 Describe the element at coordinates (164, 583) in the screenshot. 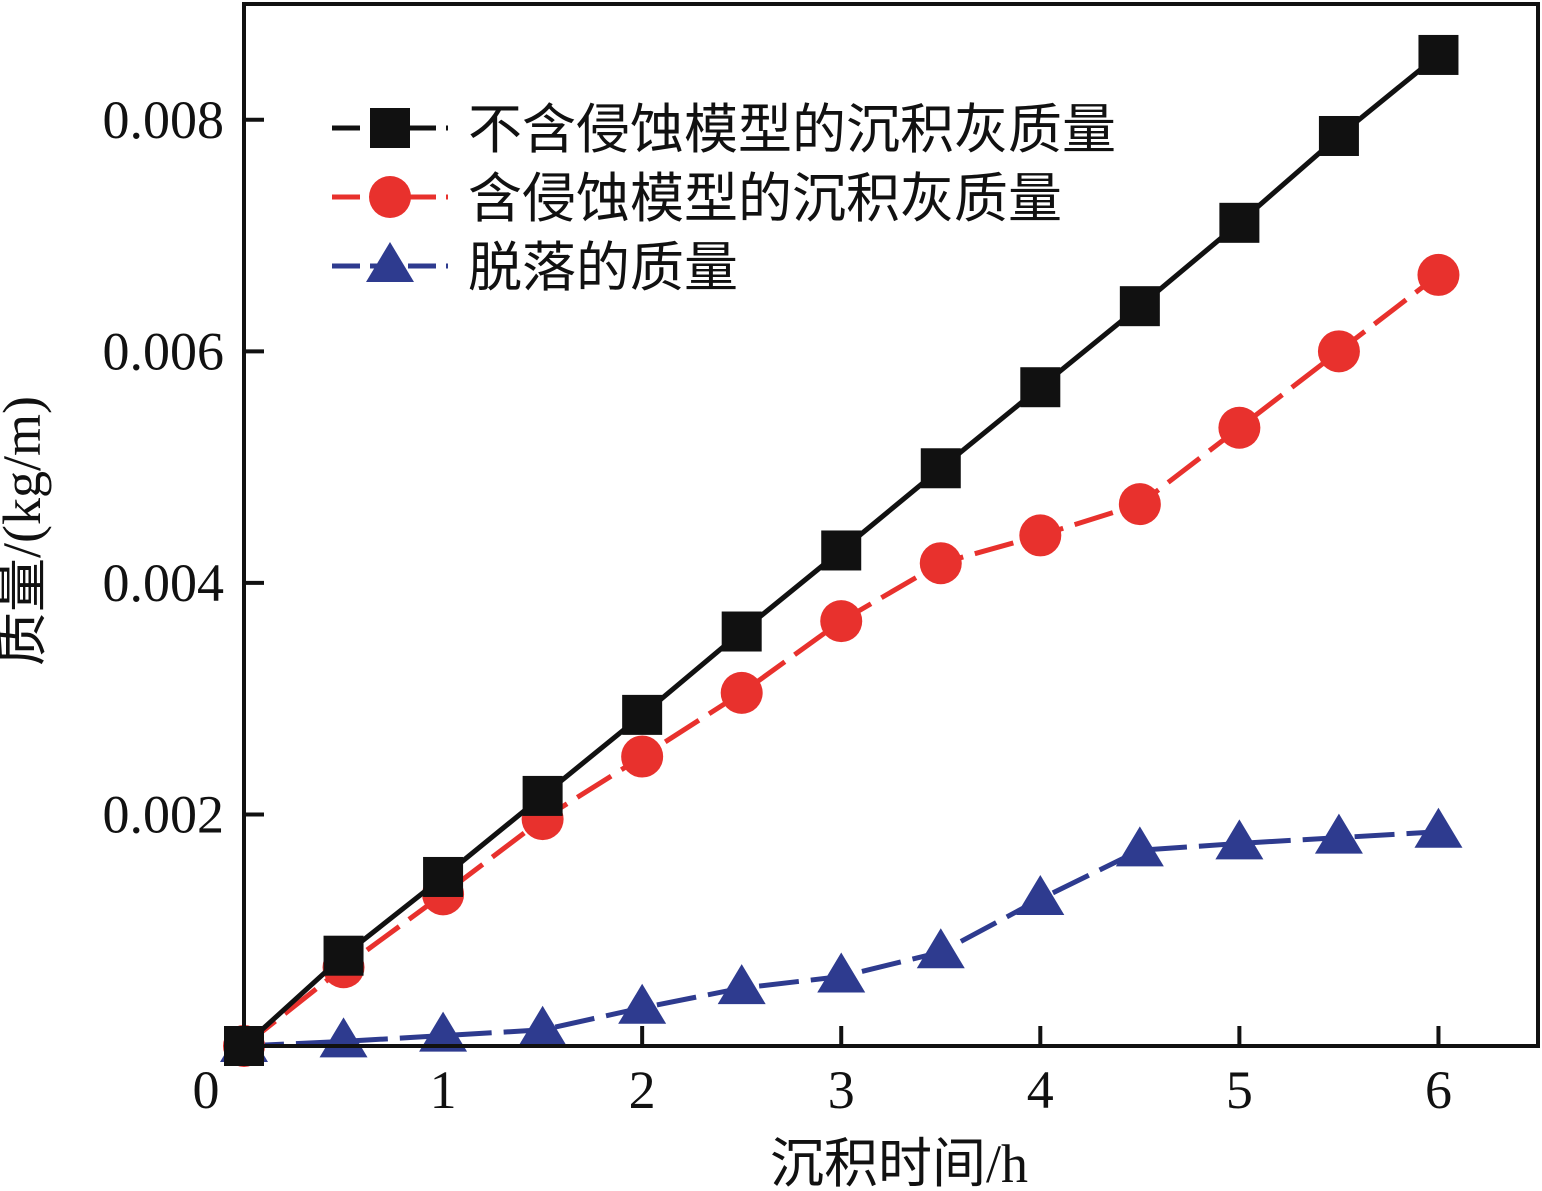

I see `y-tick-label: 0.004` at that location.